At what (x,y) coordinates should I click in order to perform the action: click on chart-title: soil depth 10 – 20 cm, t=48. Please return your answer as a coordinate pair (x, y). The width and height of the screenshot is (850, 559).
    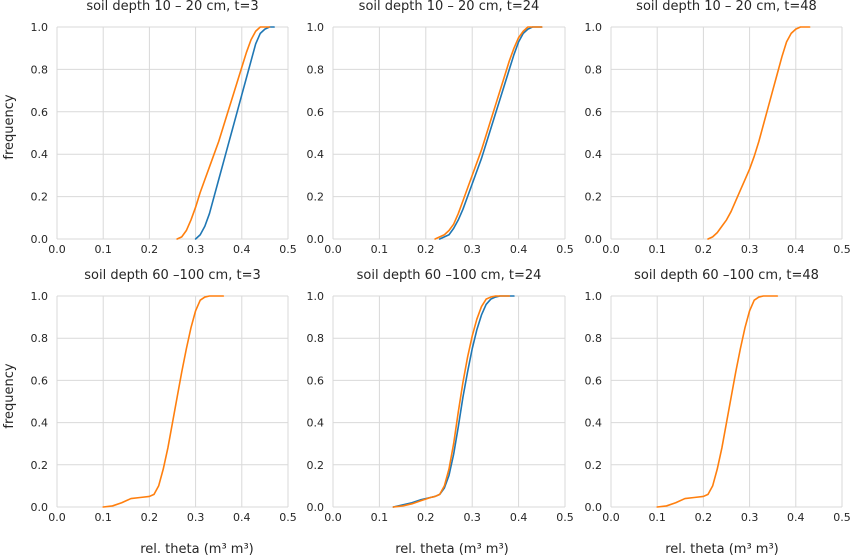
    Looking at the image, I should click on (726, 7).